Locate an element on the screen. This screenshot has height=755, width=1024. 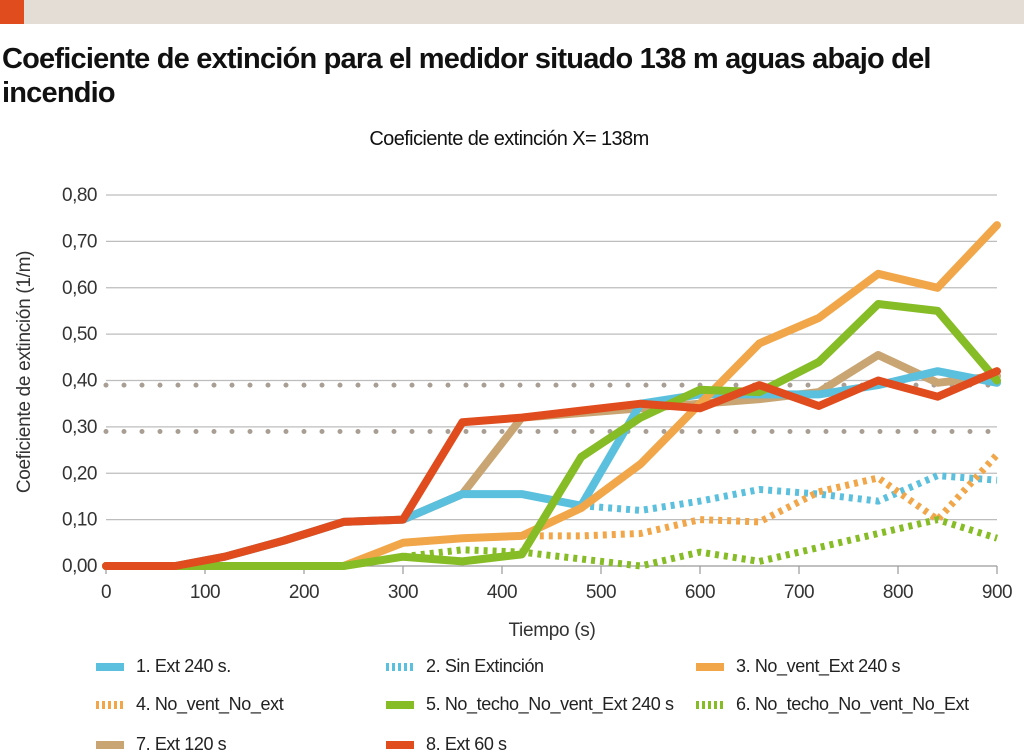
legend-item: 5. No_techo_No_vent_Ext 240 s is located at coordinates (530, 704).